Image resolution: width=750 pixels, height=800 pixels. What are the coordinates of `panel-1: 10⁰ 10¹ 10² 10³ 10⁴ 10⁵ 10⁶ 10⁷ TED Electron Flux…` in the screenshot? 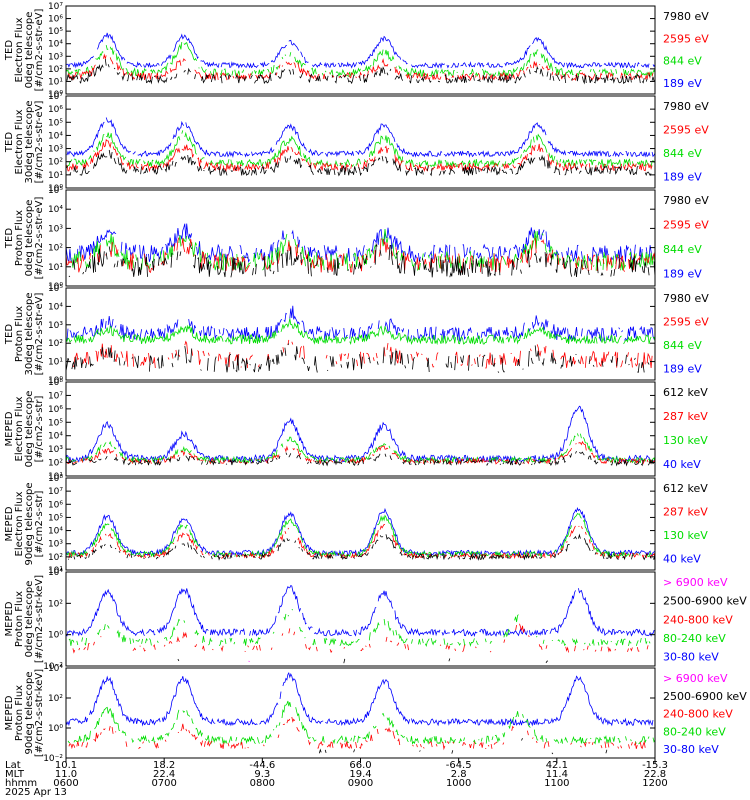 It's located at (356, 51).